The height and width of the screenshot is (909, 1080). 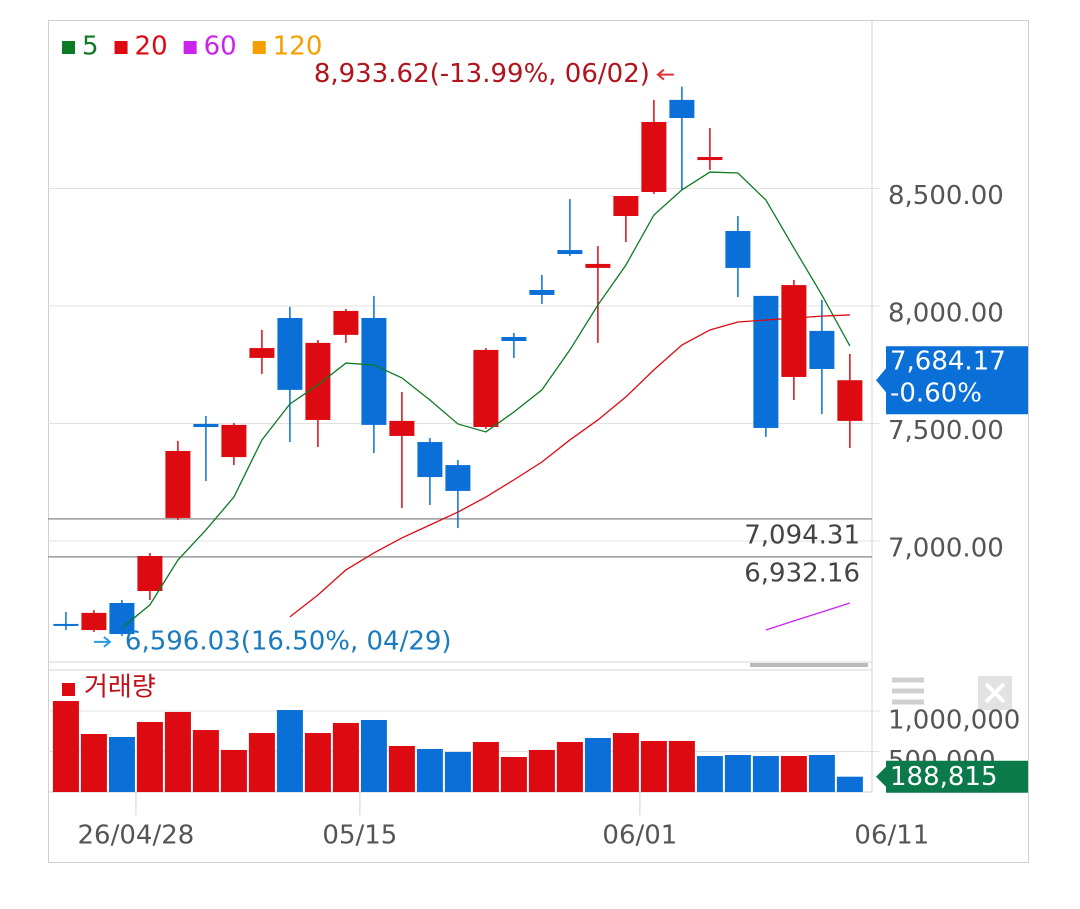 I want to click on x-tick-label: 06/11, so click(x=891, y=836).